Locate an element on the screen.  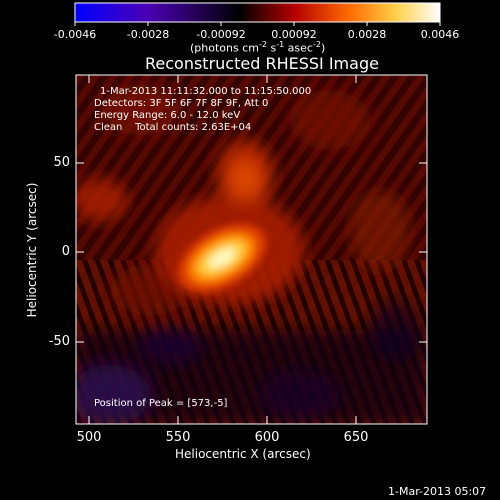
energy-label: Energy Range: 6.0 - 12.0 keV is located at coordinates (167, 115).